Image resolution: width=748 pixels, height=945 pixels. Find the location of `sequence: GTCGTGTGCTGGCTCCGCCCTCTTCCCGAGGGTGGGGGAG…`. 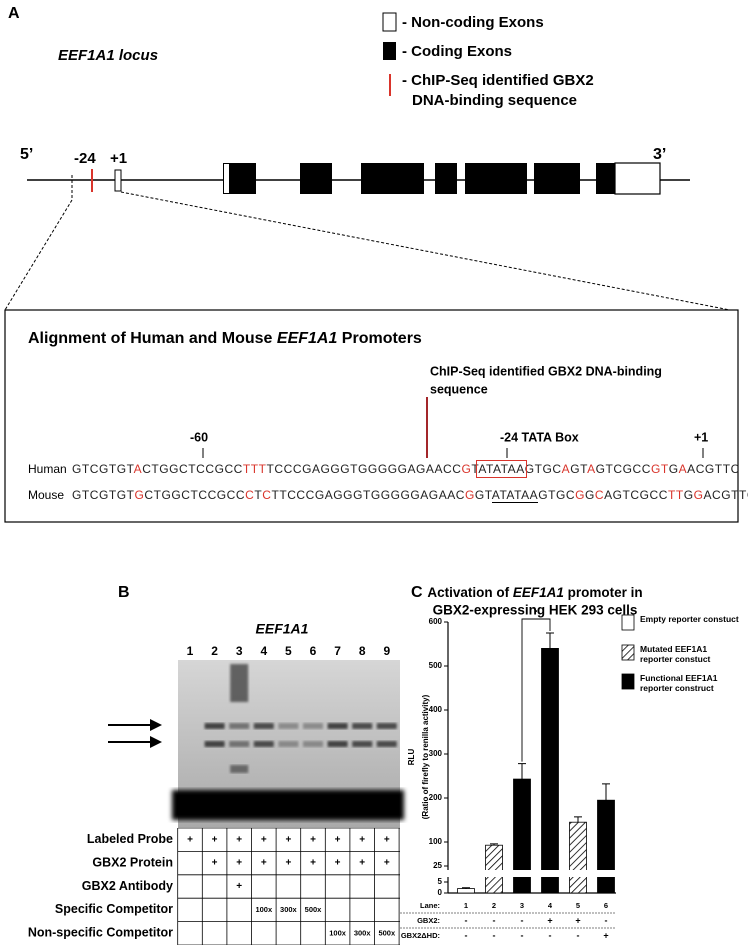

sequence: GTCGTGTGCTGGCTCCGCCCTCTTCCCGAGGGTGGGGGAG… is located at coordinates (410, 495).